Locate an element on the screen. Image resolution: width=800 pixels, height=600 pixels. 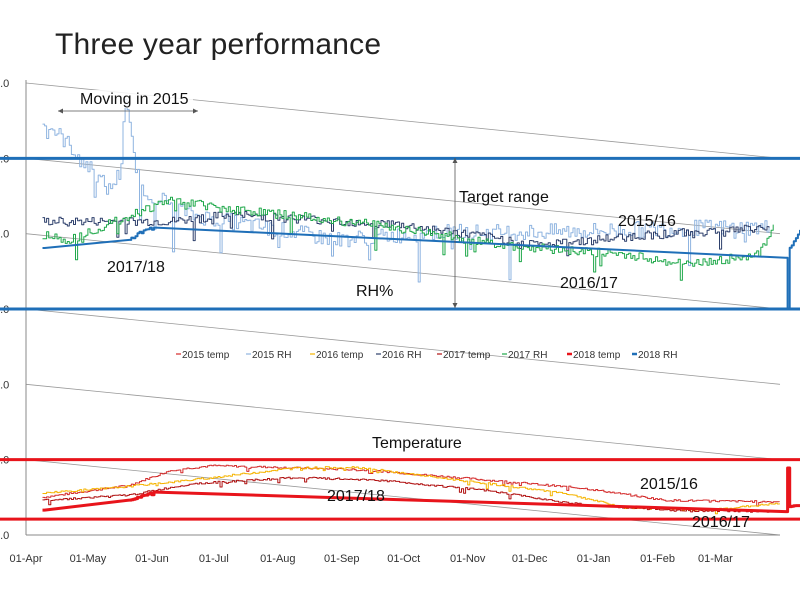
legend-item: 2017 temp is located at coordinates (467, 355).